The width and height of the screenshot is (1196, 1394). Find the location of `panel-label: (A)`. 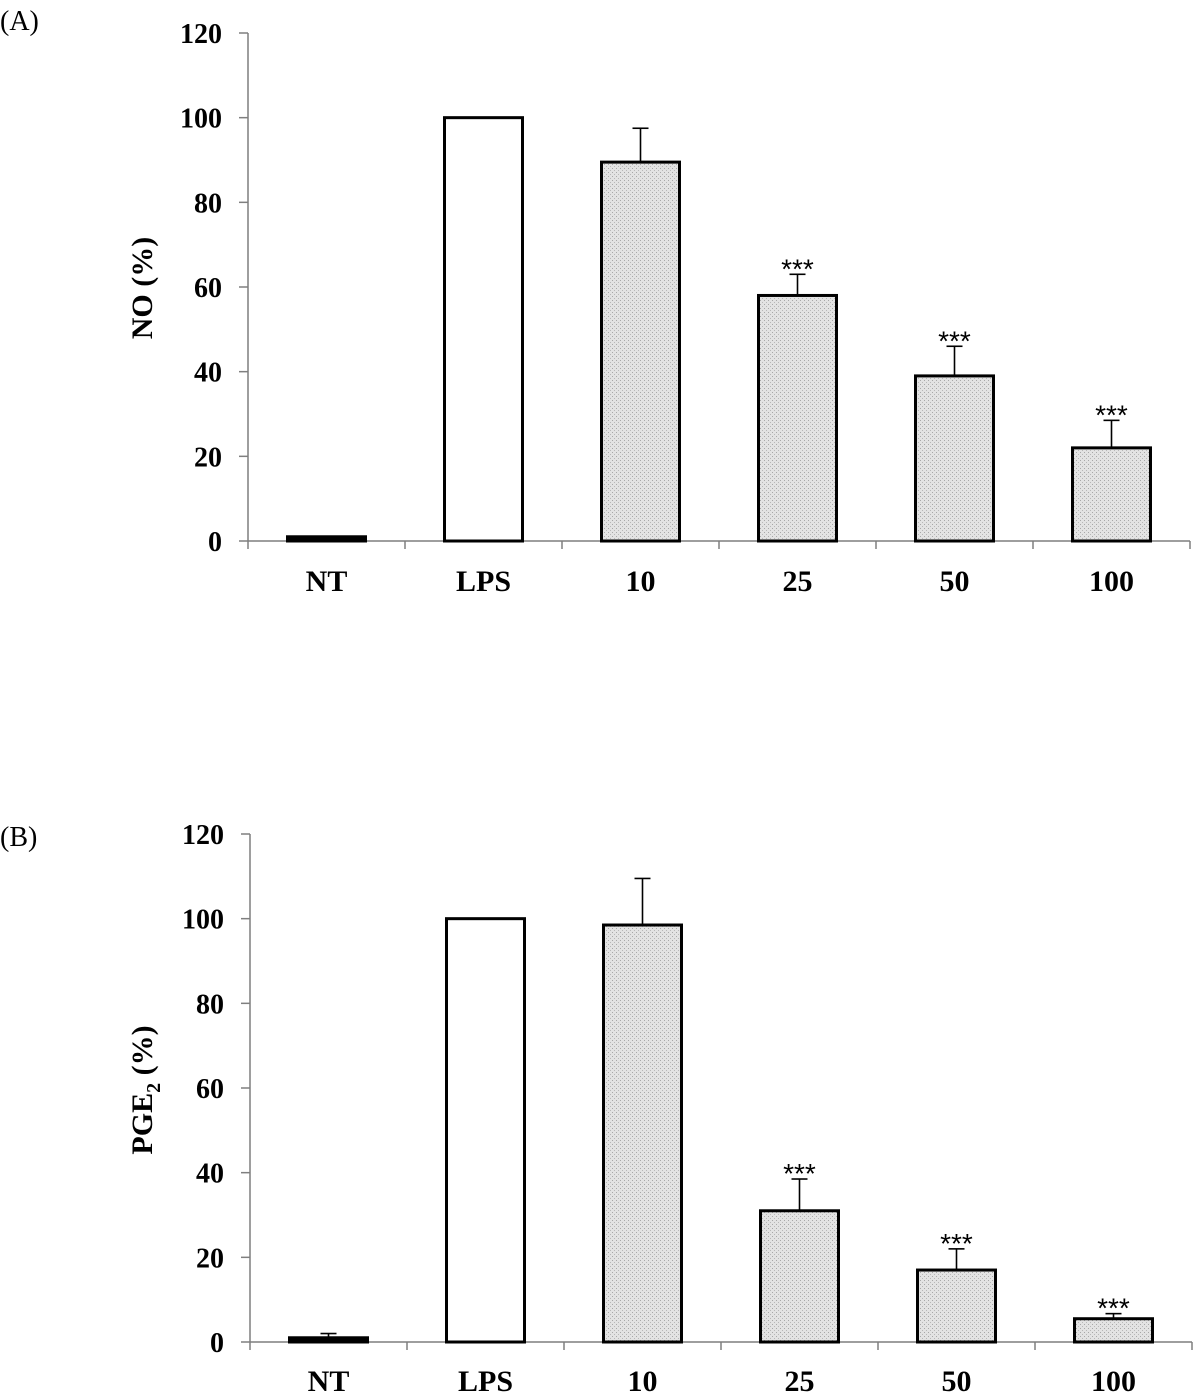

panel-label: (A) is located at coordinates (19, 21).